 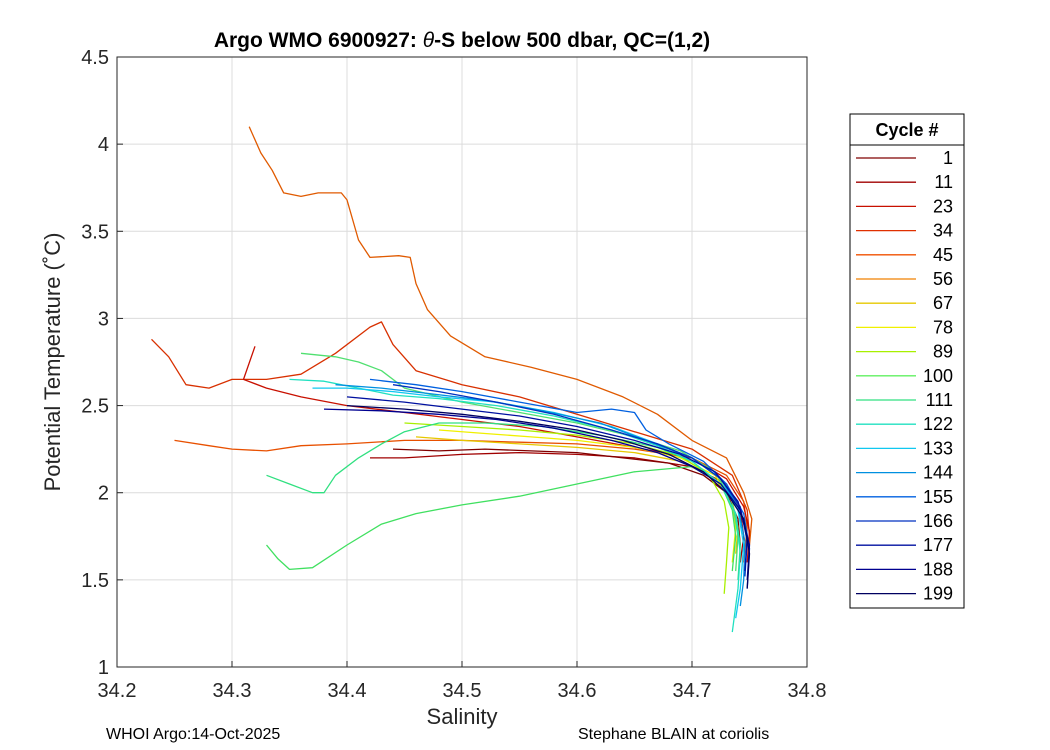 I want to click on legend-label-177: 177, so click(x=938, y=545).